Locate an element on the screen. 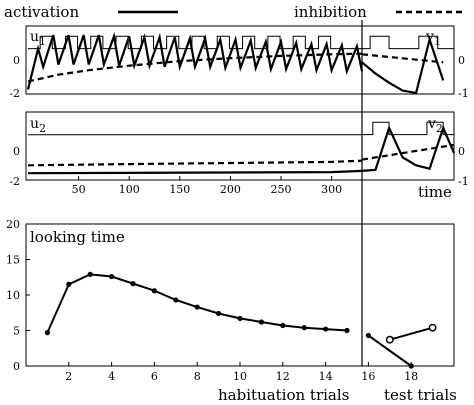 This screenshot has height=405, width=474. panel-v2-label: v2 is located at coordinates (435, 125).